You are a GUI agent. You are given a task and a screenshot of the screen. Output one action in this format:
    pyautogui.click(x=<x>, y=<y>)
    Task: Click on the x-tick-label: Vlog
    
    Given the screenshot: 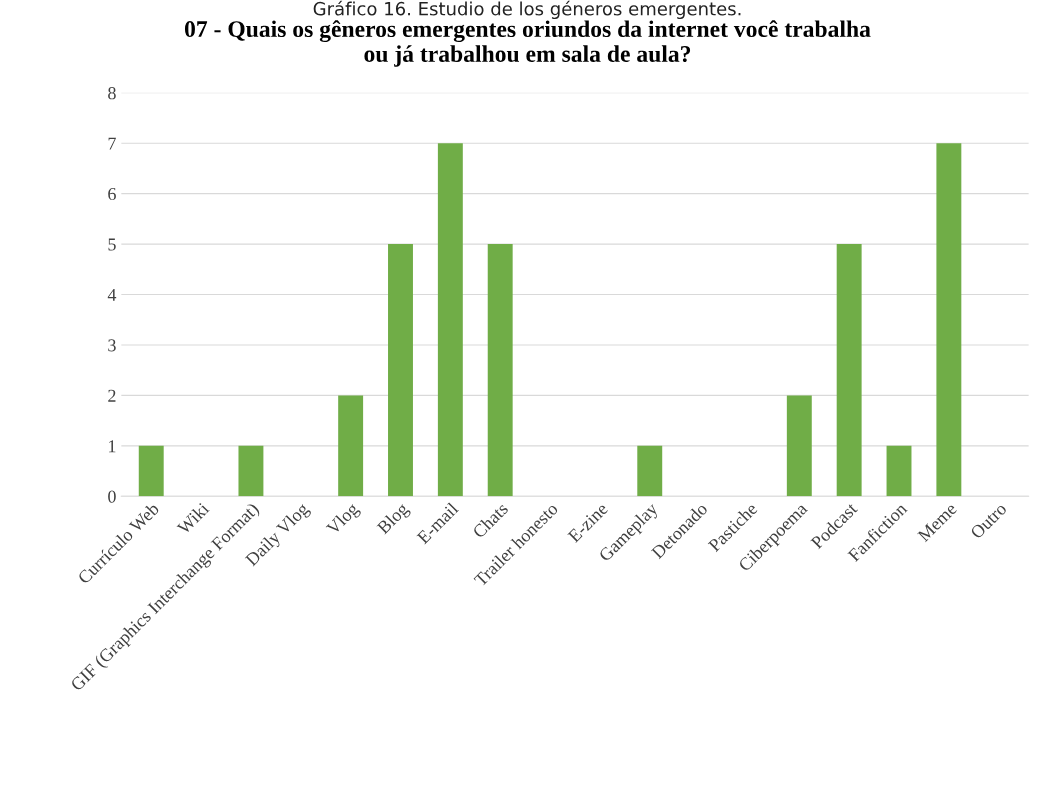 What is the action you would take?
    pyautogui.click(x=344, y=520)
    